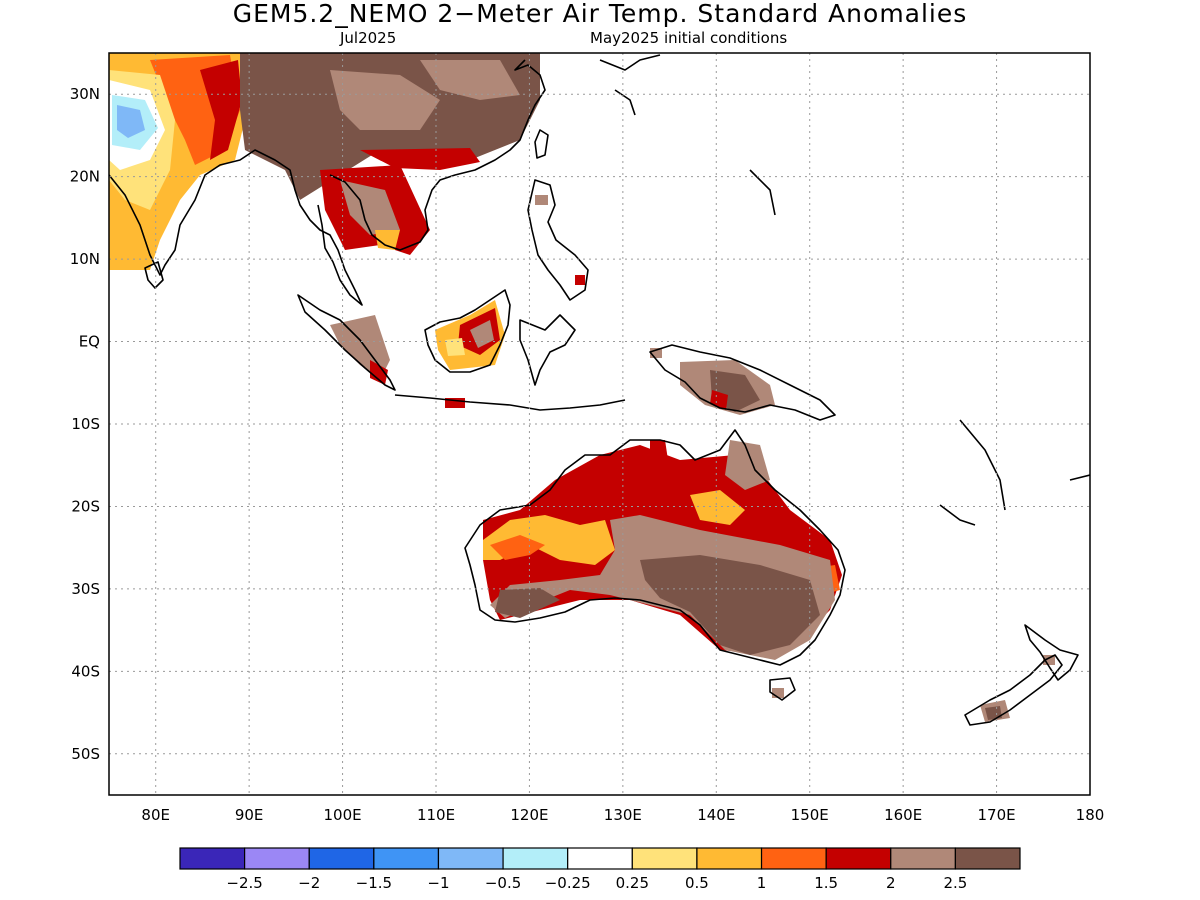  I want to click on mainland-coast-east, so click(437, 155).